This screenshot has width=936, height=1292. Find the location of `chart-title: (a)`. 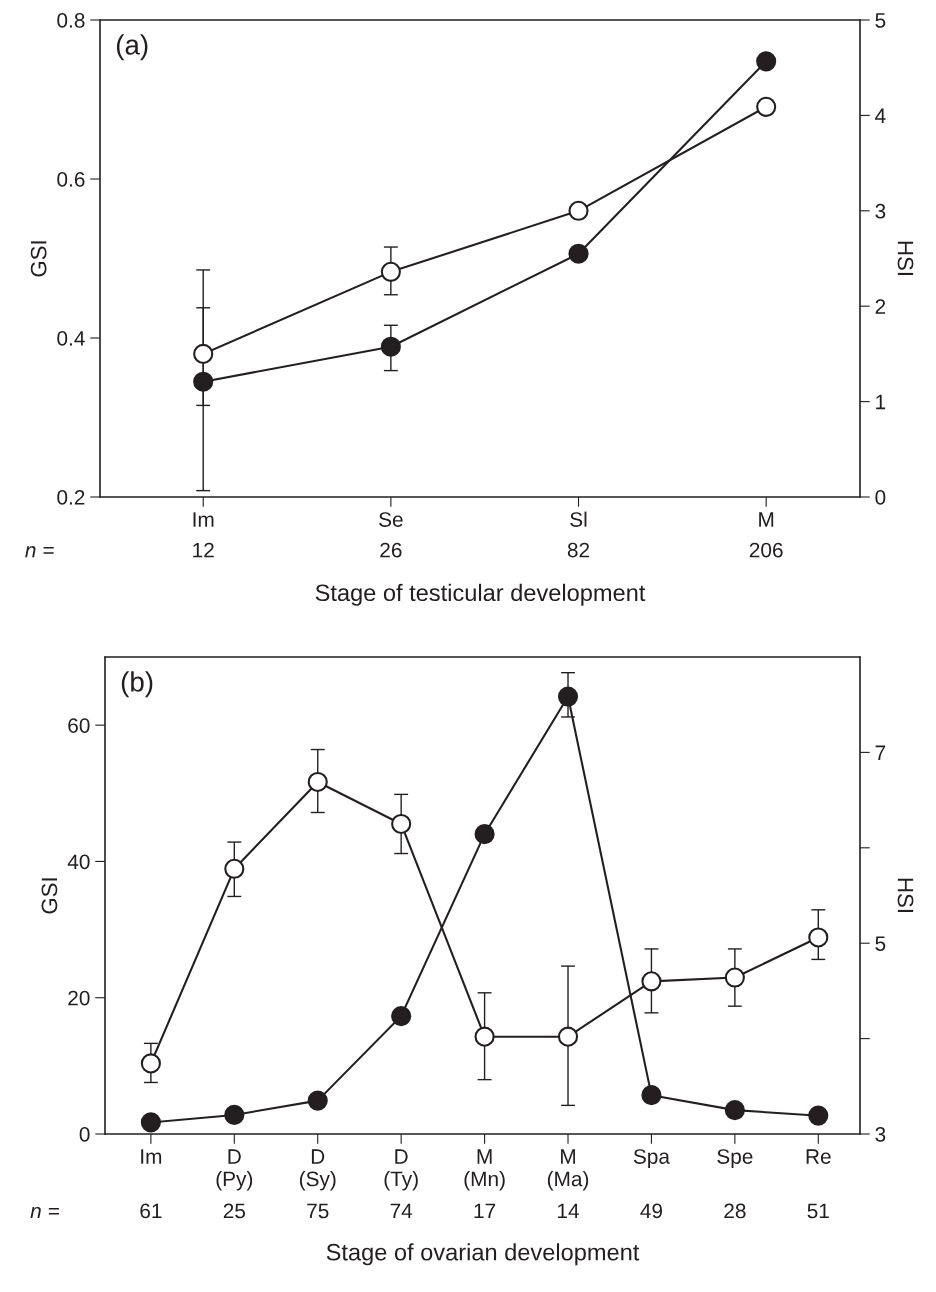

chart-title: (a) is located at coordinates (132, 47).